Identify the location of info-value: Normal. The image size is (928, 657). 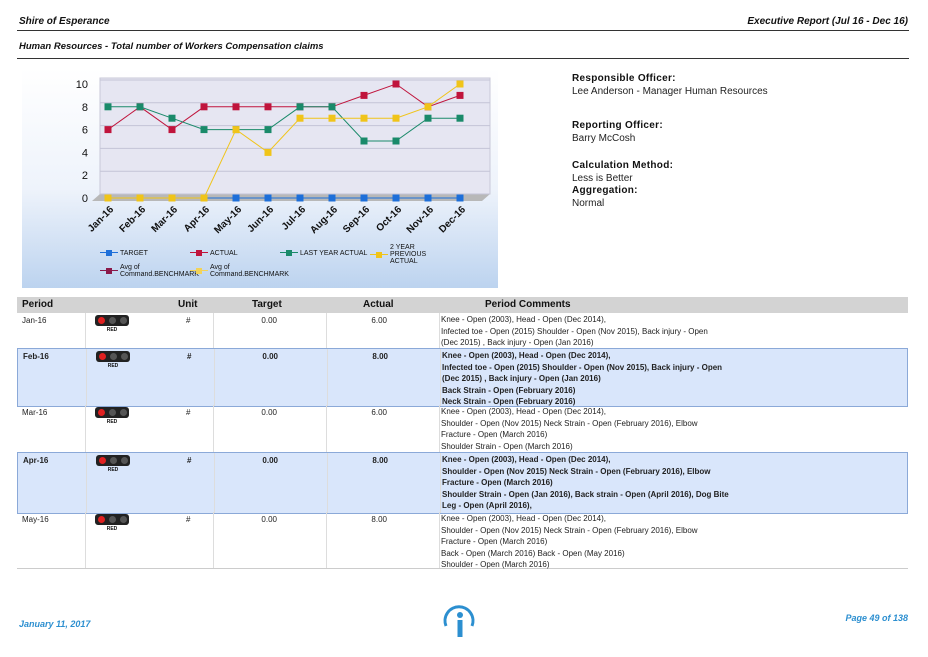
(588, 203).